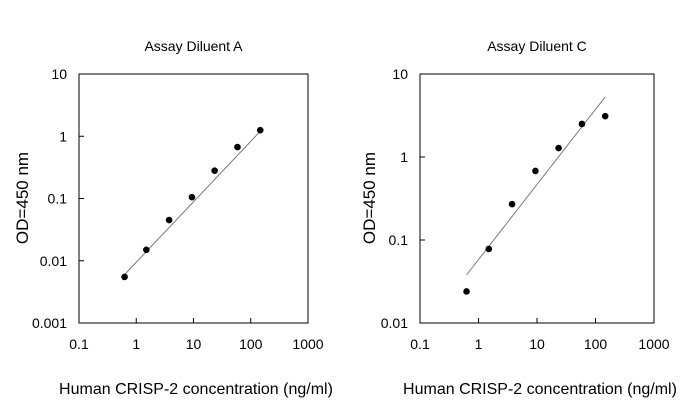  What do you see at coordinates (49, 323) in the screenshot?
I see `y-tick-label: 0.001` at bounding box center [49, 323].